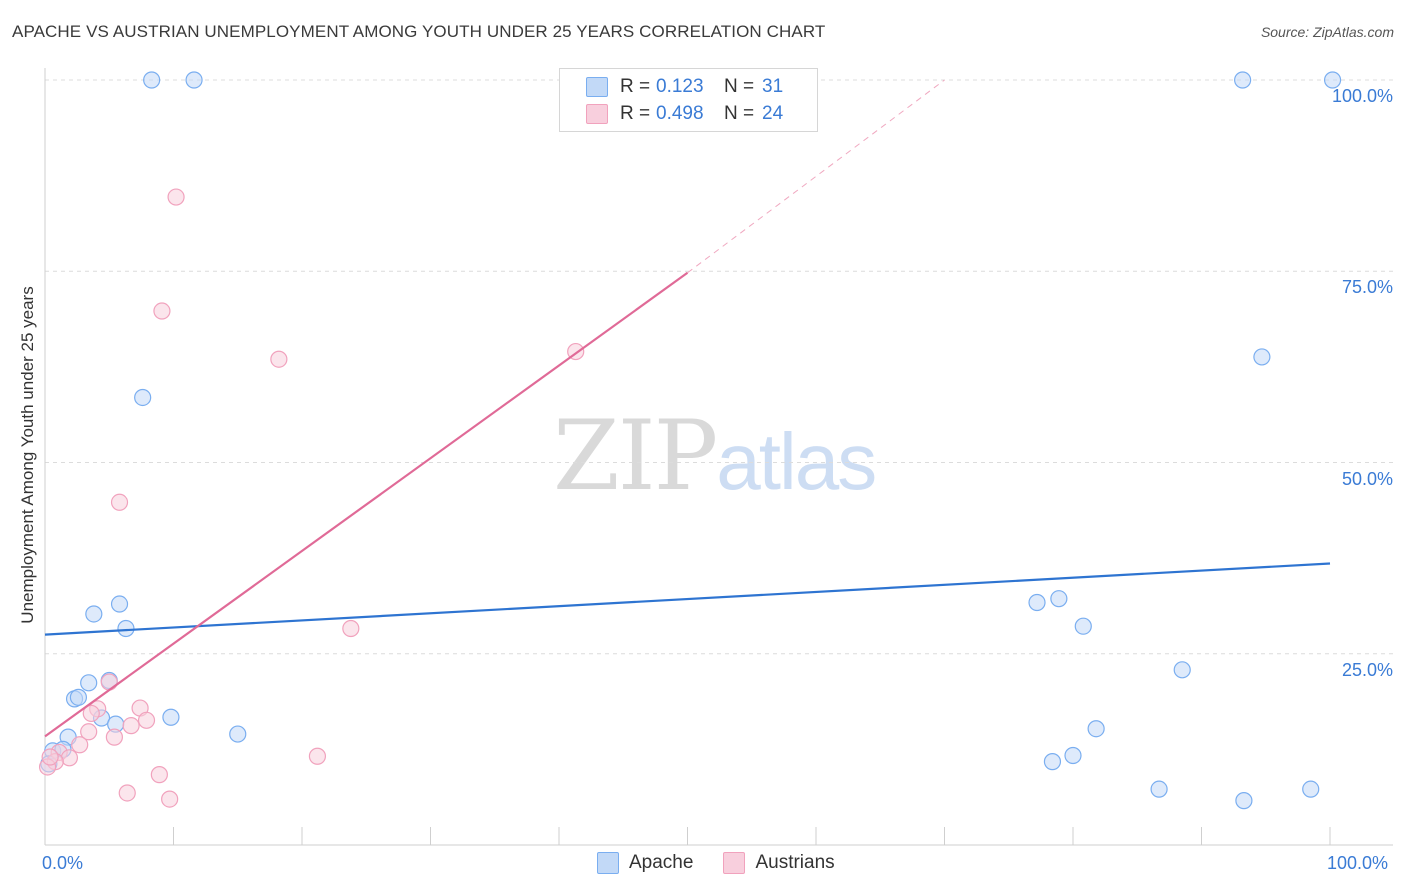  Describe the element at coordinates (816, 176) in the screenshot. I see `trendline-extension-austrians` at that location.